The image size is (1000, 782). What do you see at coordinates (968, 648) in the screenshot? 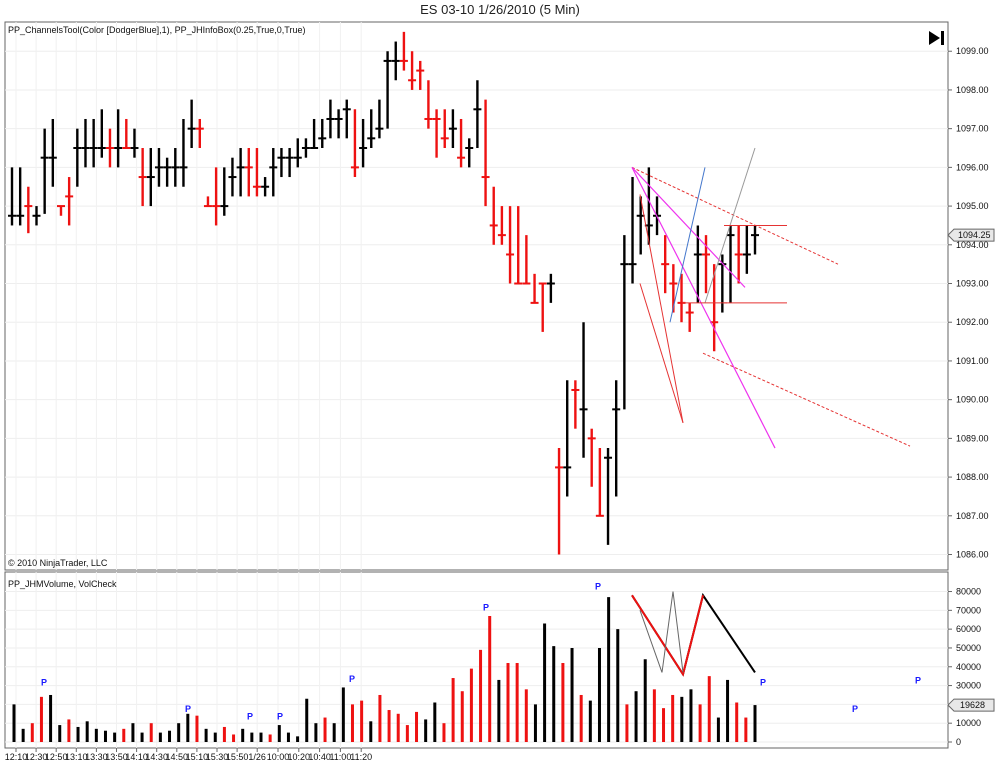
I see `volume-tick-label: 50000` at bounding box center [968, 648].